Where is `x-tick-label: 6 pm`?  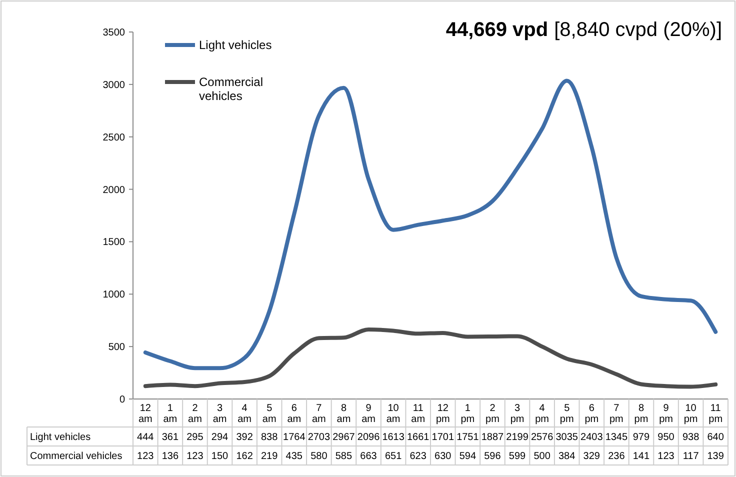 x-tick-label: 6 pm is located at coordinates (591, 414).